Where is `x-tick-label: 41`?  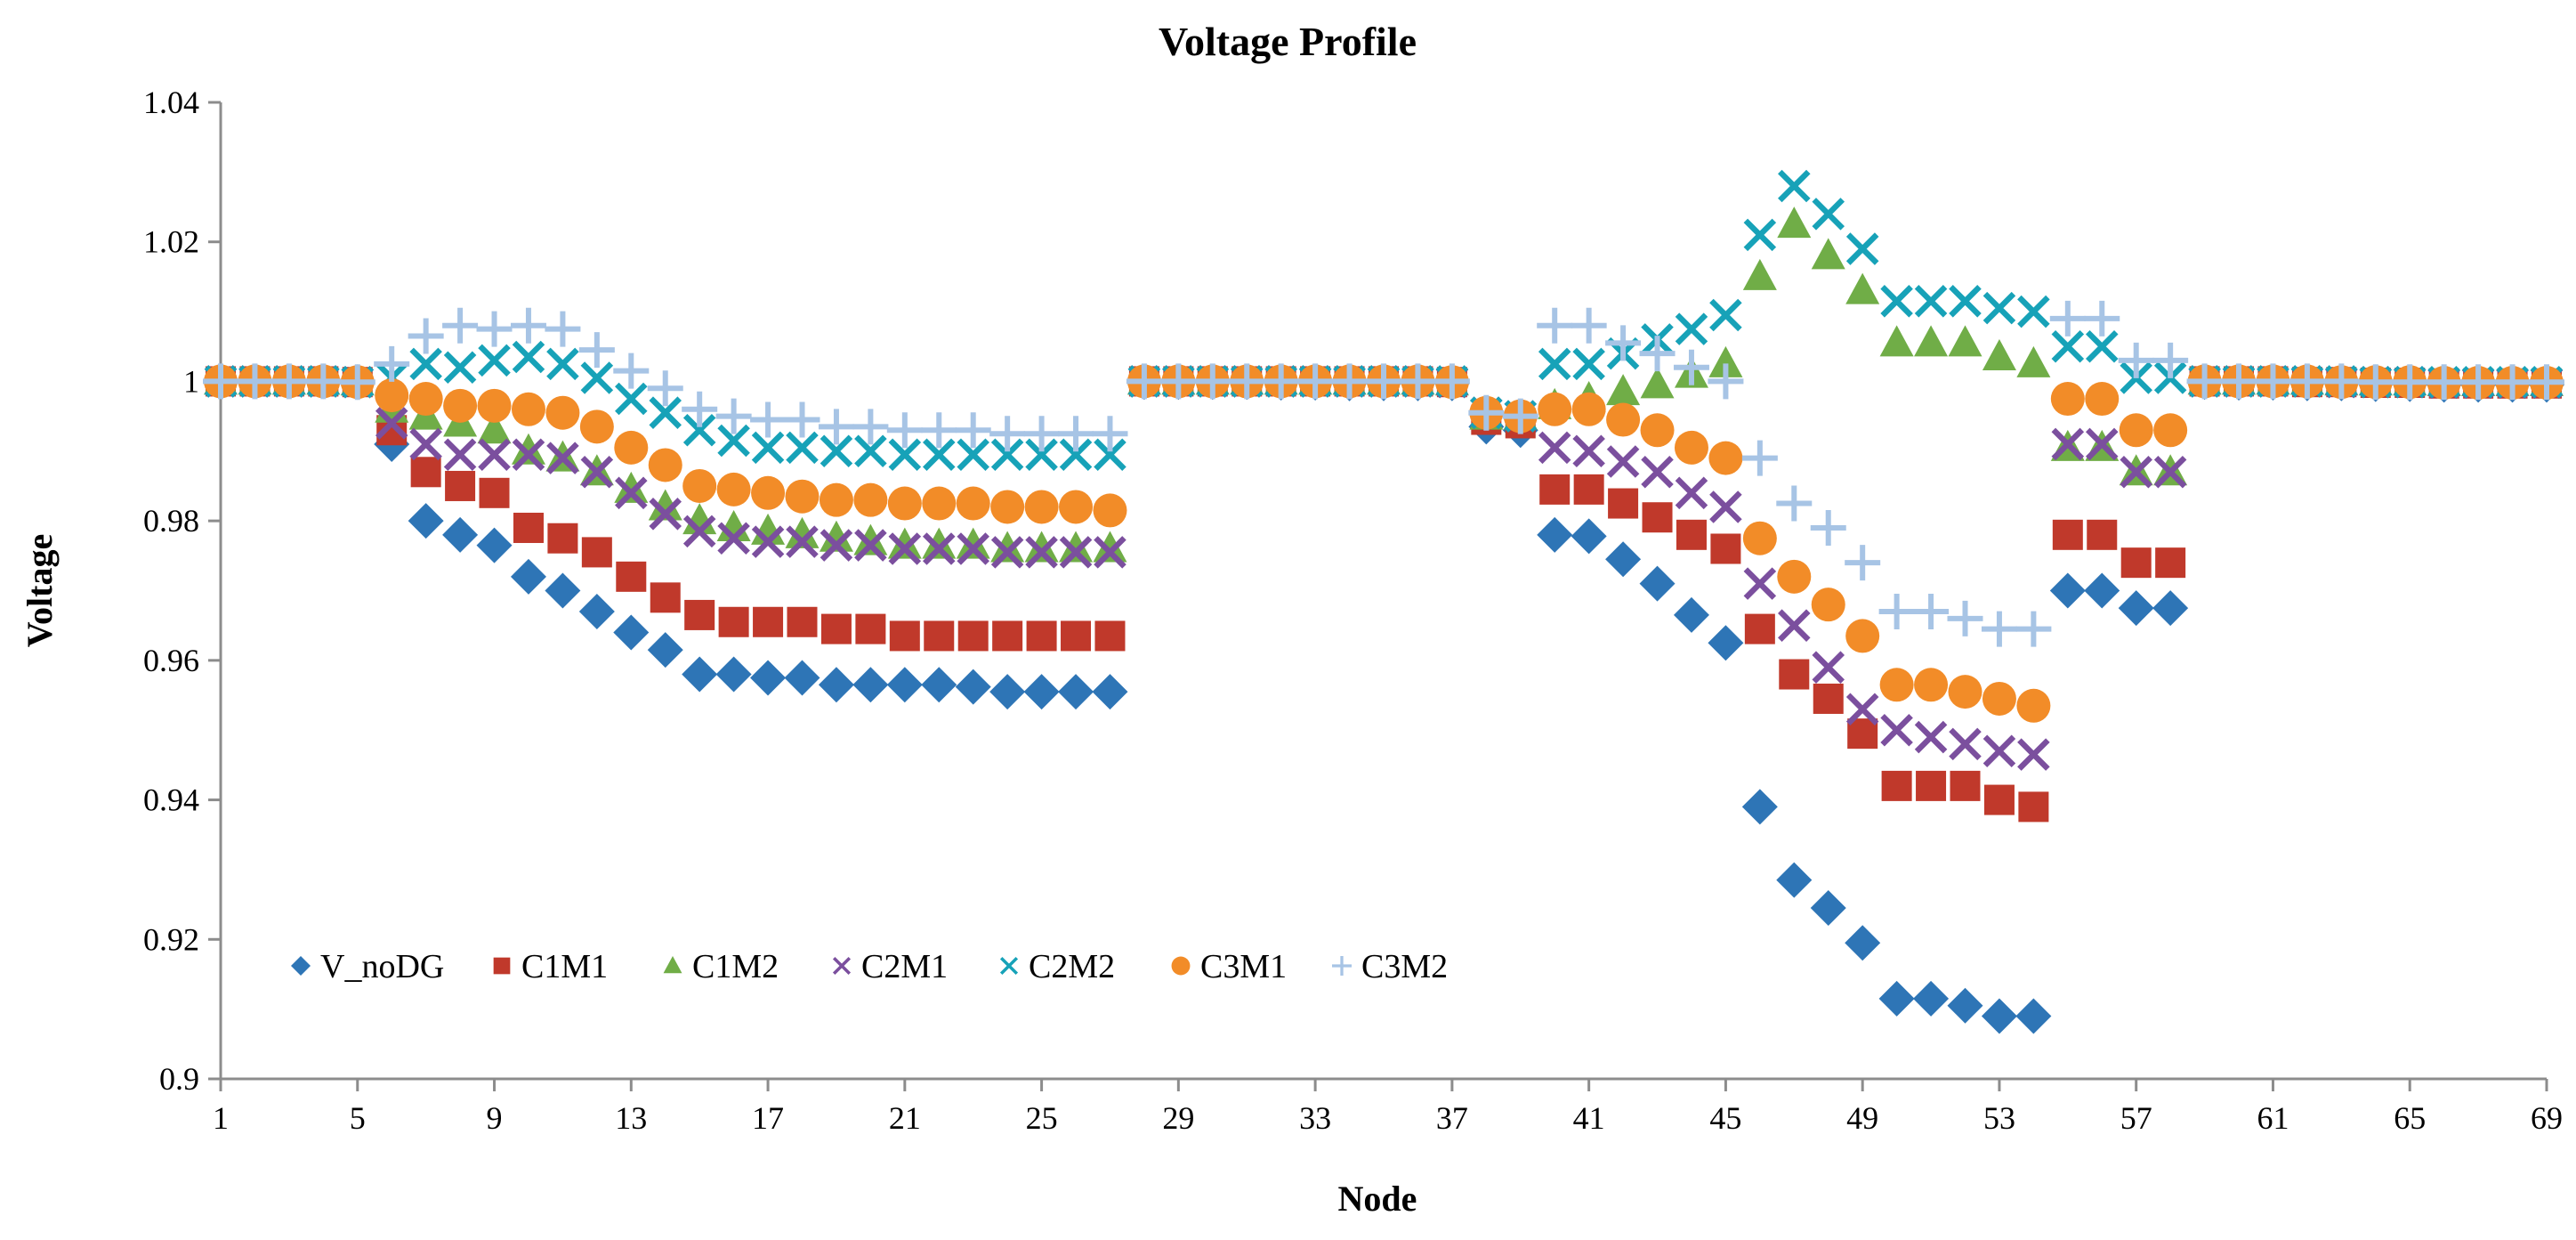
x-tick-label: 41 is located at coordinates (1589, 1118).